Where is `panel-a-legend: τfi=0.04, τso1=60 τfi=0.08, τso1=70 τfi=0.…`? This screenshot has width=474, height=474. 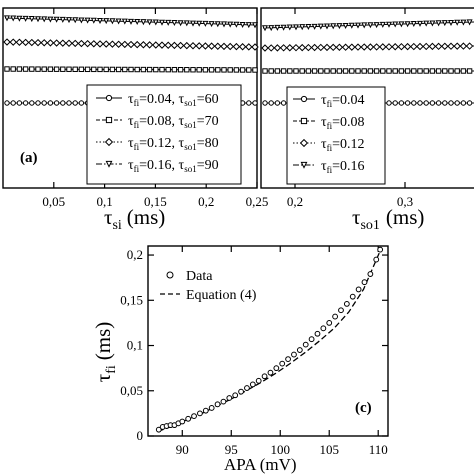
panel-a-legend: τfi=0.04, τso1=60 τfi=0.08, τso1=70 τfi=0.… is located at coordinates (164, 134).